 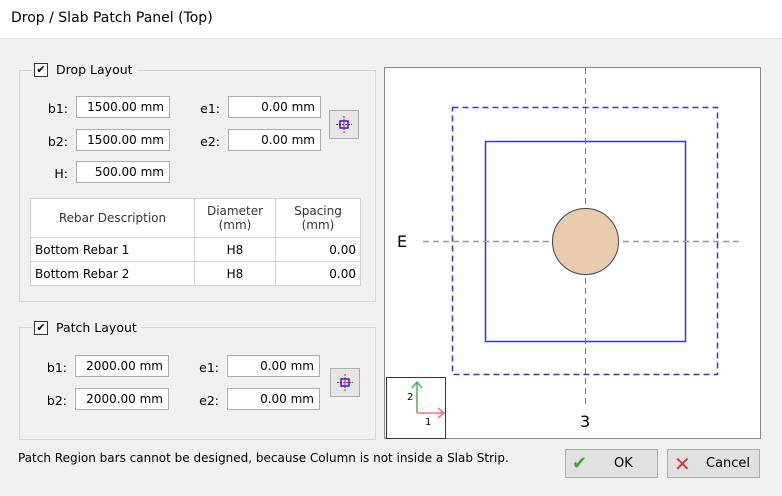 I want to click on col-spacing: Spacing (mm), so click(x=318, y=218).